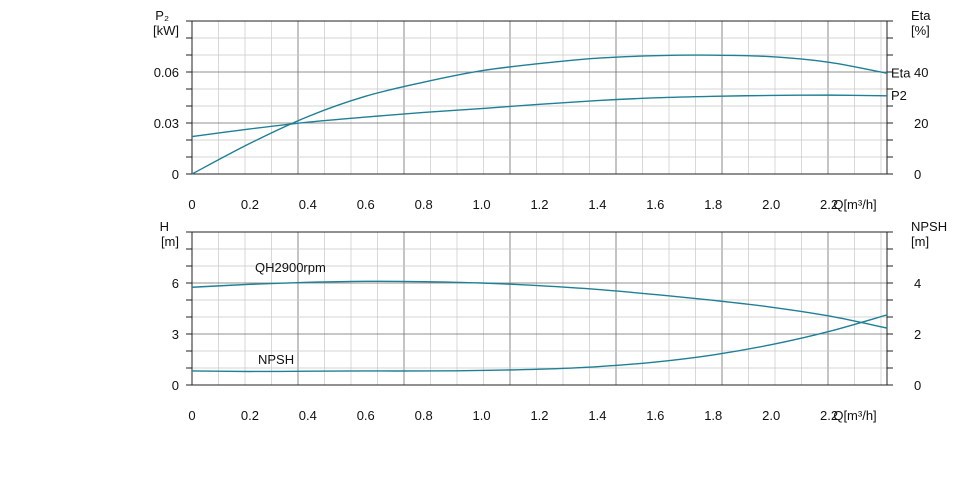  Describe the element at coordinates (921, 72) in the screenshot. I see `right-y-tick-label: 40` at that location.